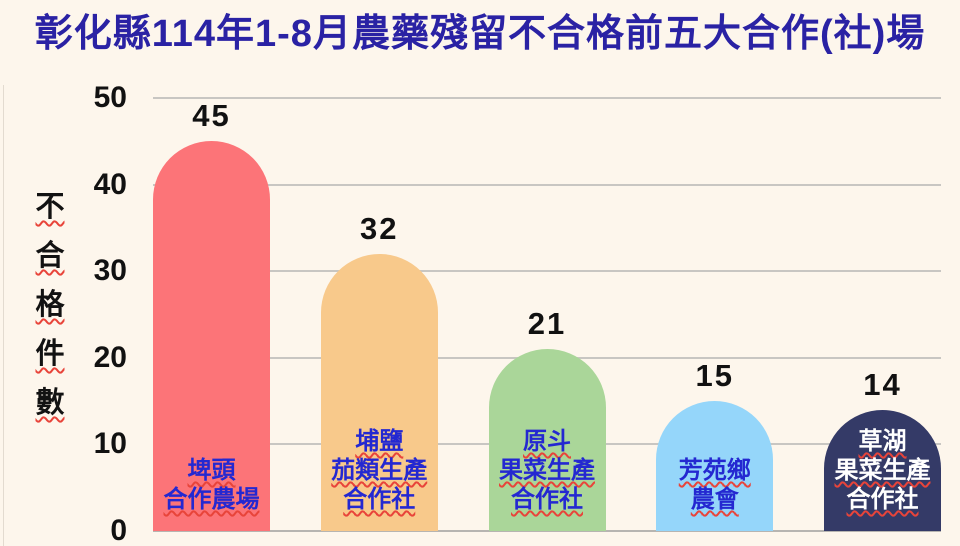 This screenshot has width=960, height=546. What do you see at coordinates (50, 207) in the screenshot?
I see `y-axis-title-char: 不` at bounding box center [50, 207].